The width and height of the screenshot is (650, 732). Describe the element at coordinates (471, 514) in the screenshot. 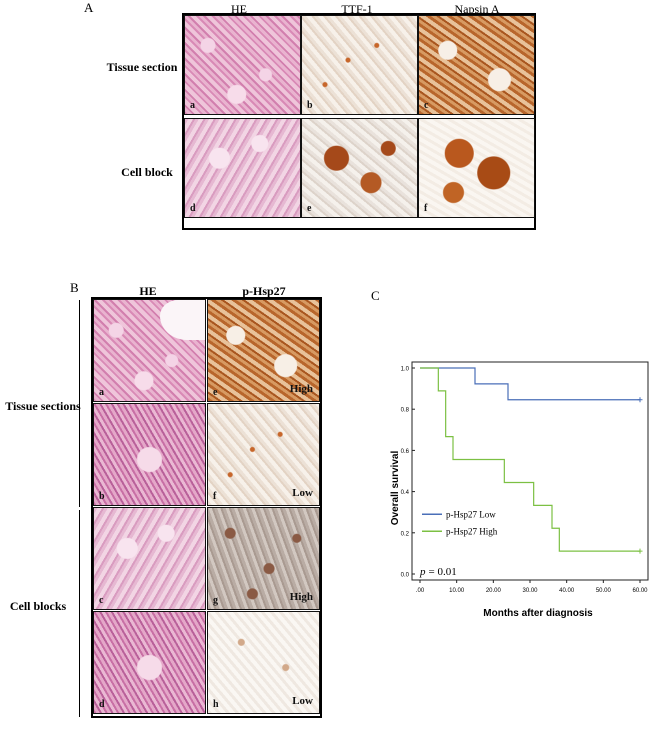

I see `legend-label-0: p-Hsp27 Low` at that location.